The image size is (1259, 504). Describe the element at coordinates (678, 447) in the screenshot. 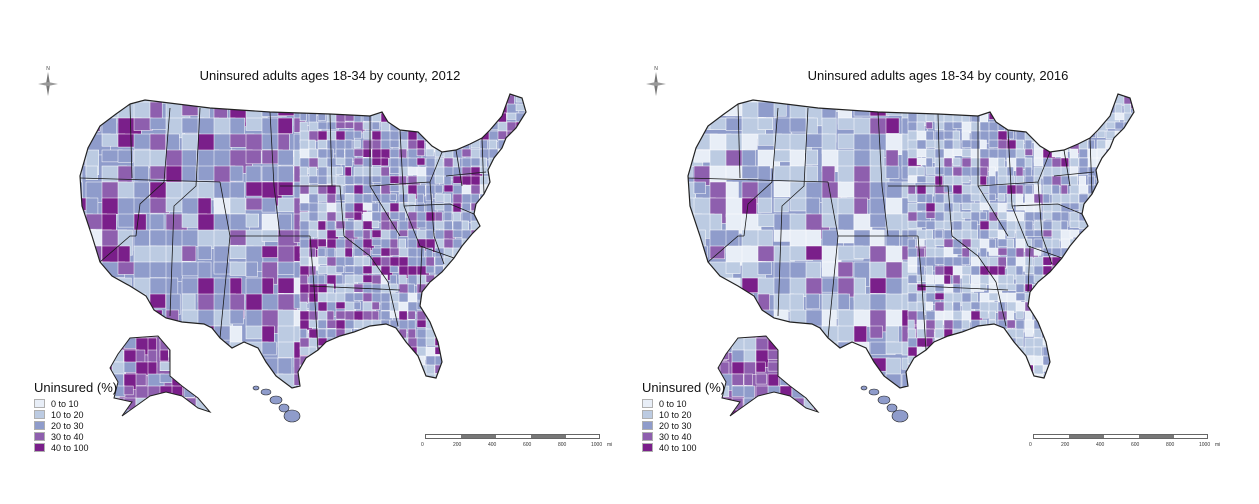

I see `legend-label: 40 to 100` at that location.